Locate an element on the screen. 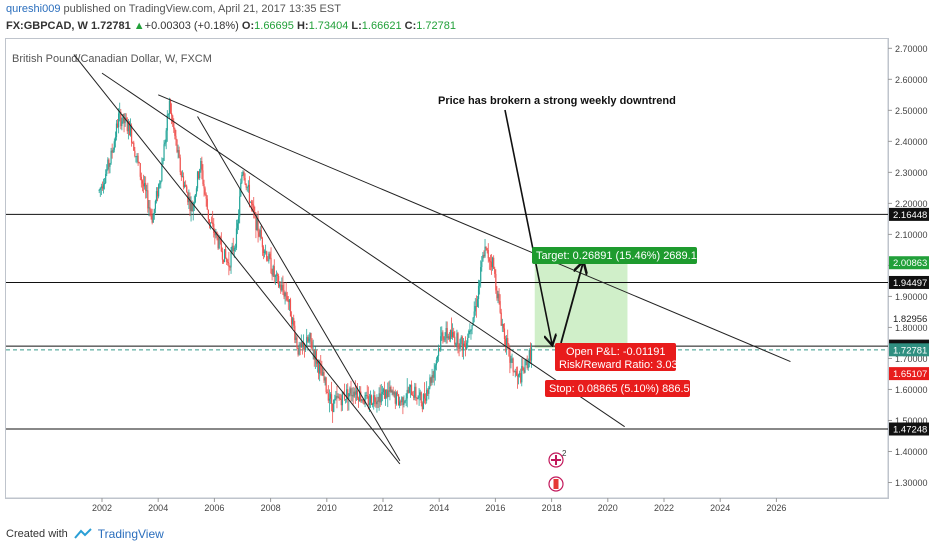 The image size is (932, 550). price-axis-label: 1.94497 is located at coordinates (910, 283).